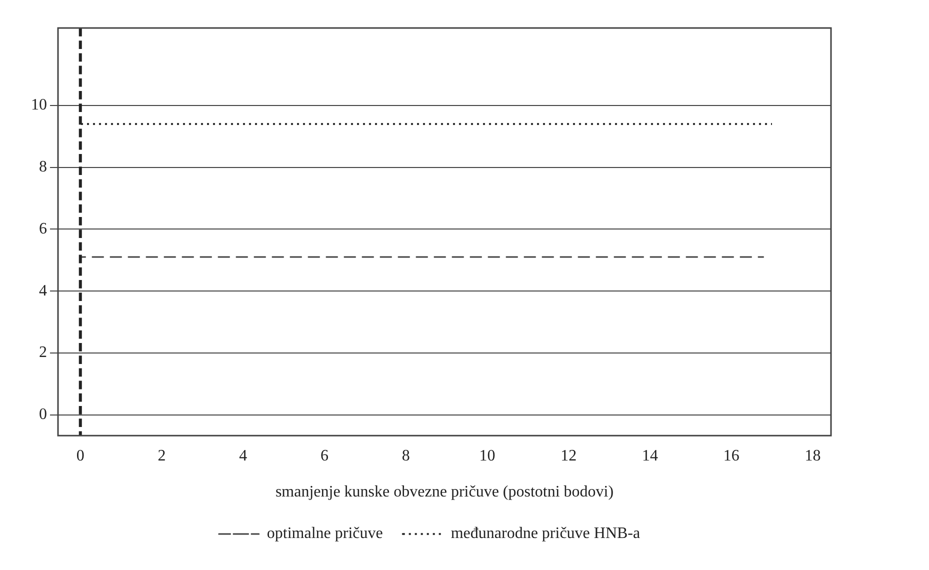 Image resolution: width=929 pixels, height=570 pixels. What do you see at coordinates (650, 455) in the screenshot?
I see `x-tick-label: 14` at bounding box center [650, 455].